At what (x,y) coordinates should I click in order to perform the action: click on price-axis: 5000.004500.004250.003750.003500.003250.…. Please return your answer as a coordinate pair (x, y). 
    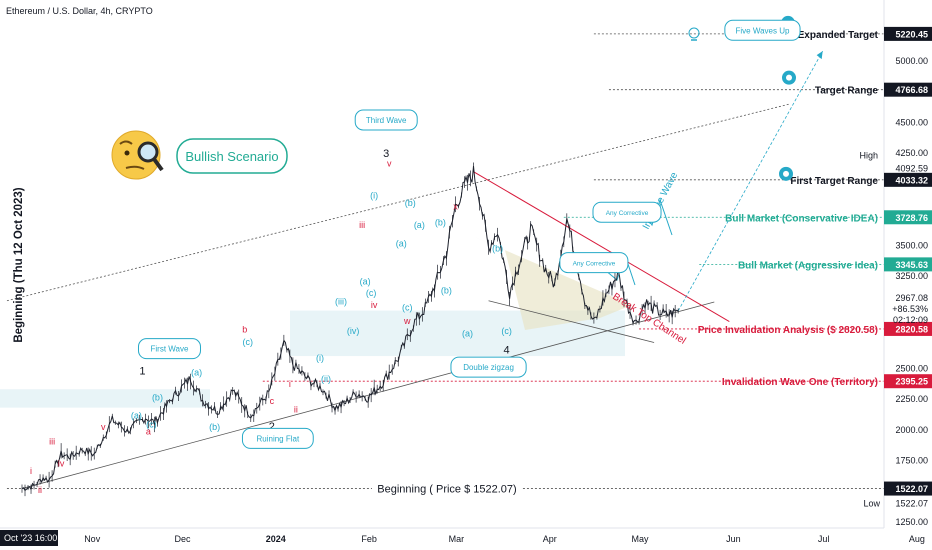
    Looking at the image, I should click on (895, 275).